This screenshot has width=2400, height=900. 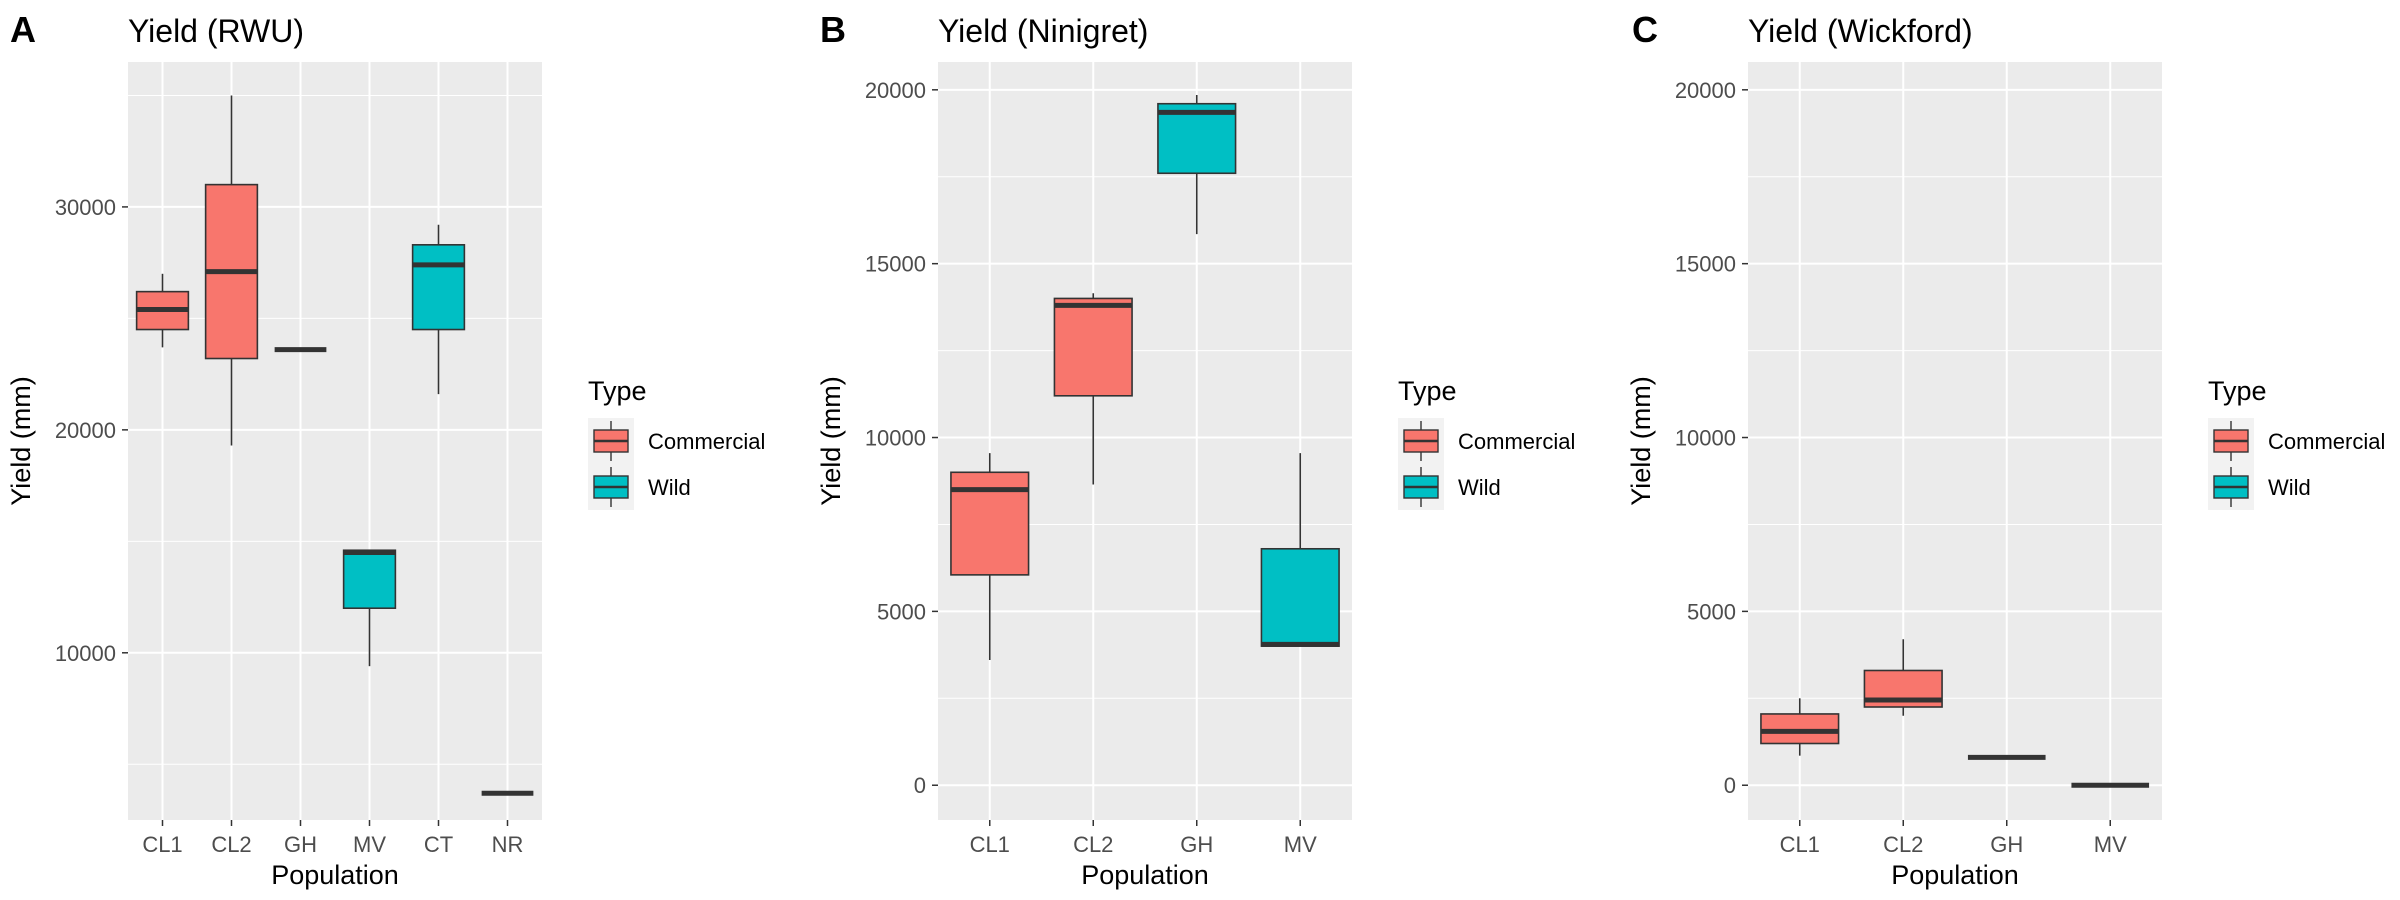 I want to click on y-tick-label: 30000, so click(x=85, y=207).